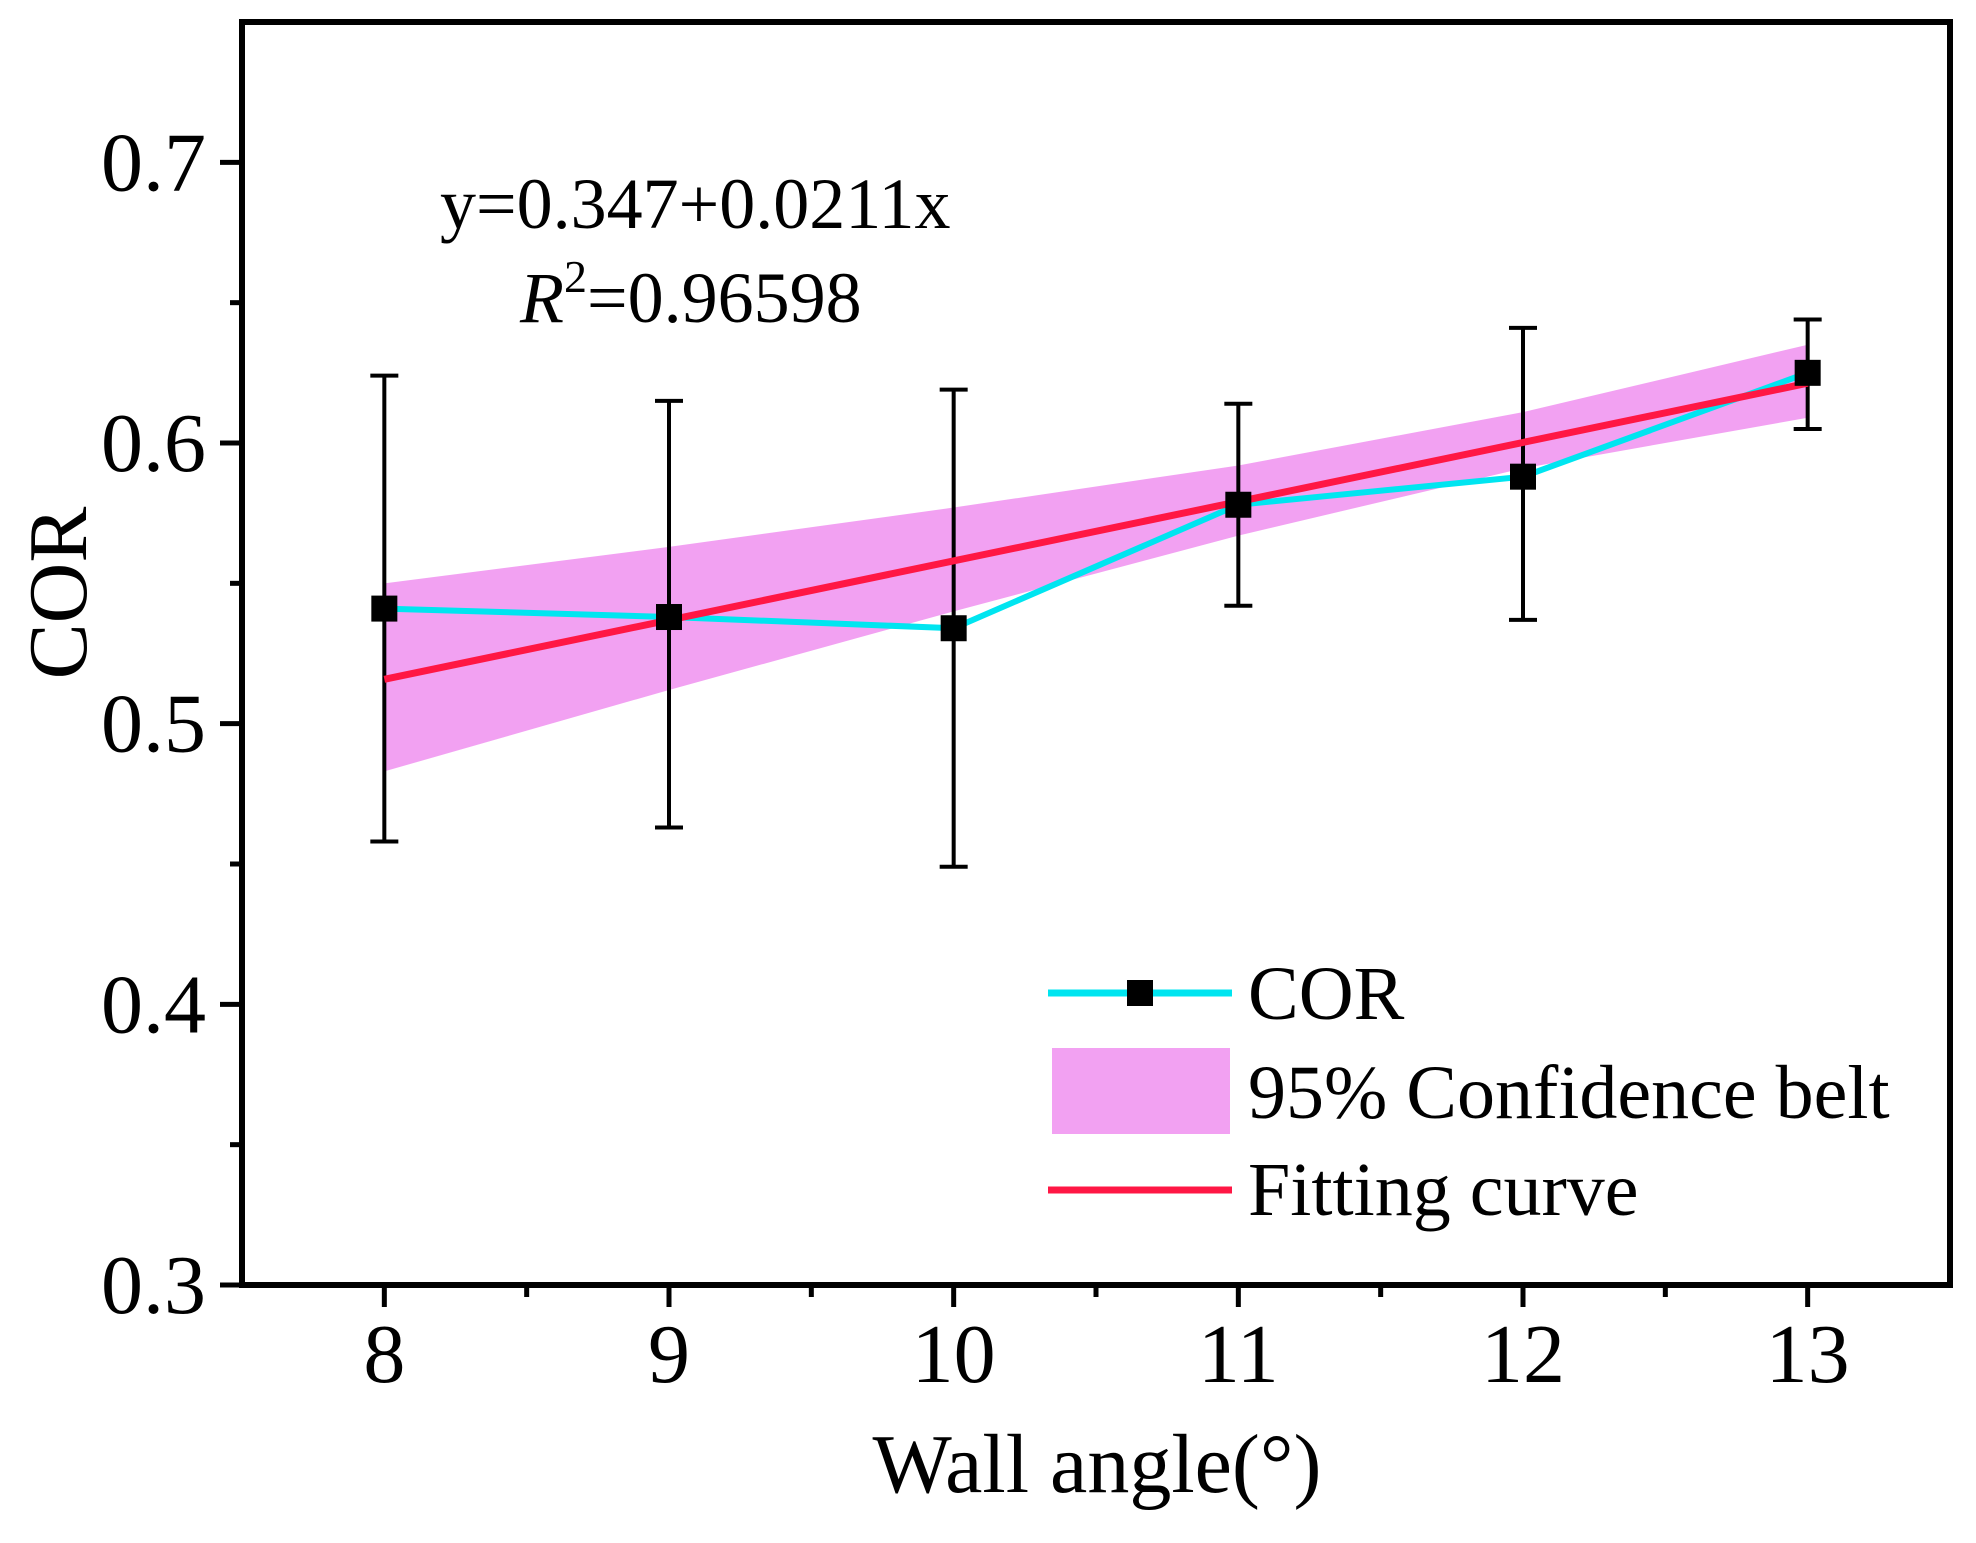 The height and width of the screenshot is (1543, 1976). Describe the element at coordinates (1140, 993) in the screenshot. I see `legend-cor-marker-icon` at that location.